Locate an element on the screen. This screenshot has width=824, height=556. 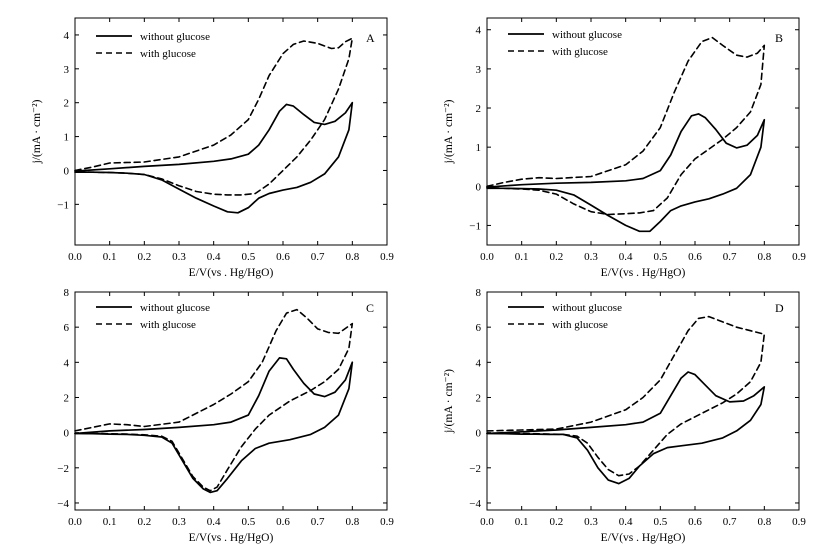
panel-letter: A is located at coordinates (370, 38).